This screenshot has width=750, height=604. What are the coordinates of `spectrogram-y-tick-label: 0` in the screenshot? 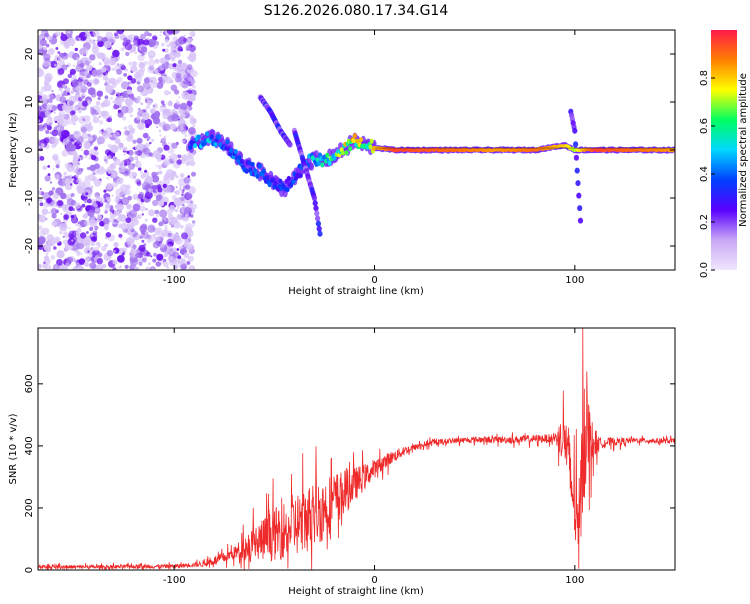 It's located at (29, 150).